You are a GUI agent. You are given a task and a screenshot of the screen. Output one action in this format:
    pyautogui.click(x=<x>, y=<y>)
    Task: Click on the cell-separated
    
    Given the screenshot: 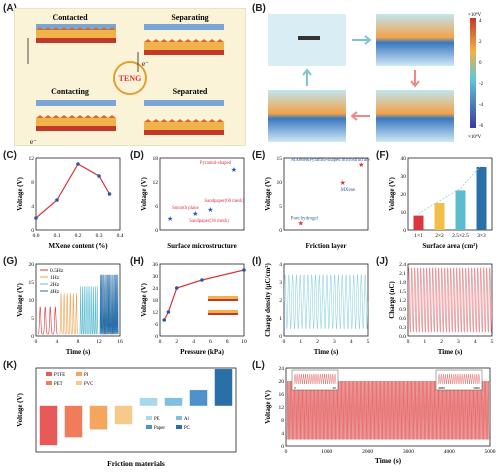 What is the action you would take?
    pyautogui.click(x=184, y=117)
    